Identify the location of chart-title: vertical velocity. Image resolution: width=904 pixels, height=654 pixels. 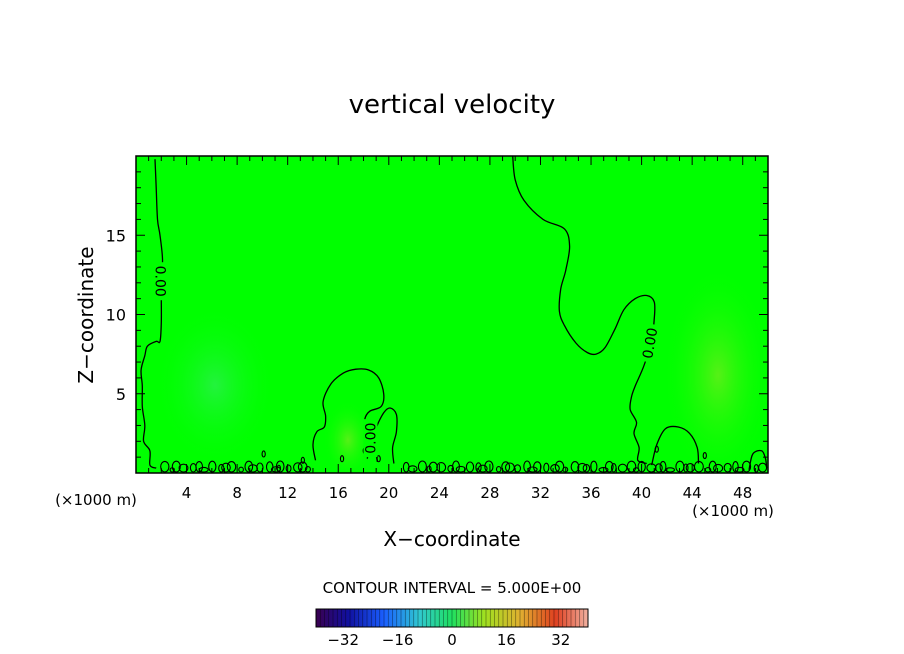
(452, 105).